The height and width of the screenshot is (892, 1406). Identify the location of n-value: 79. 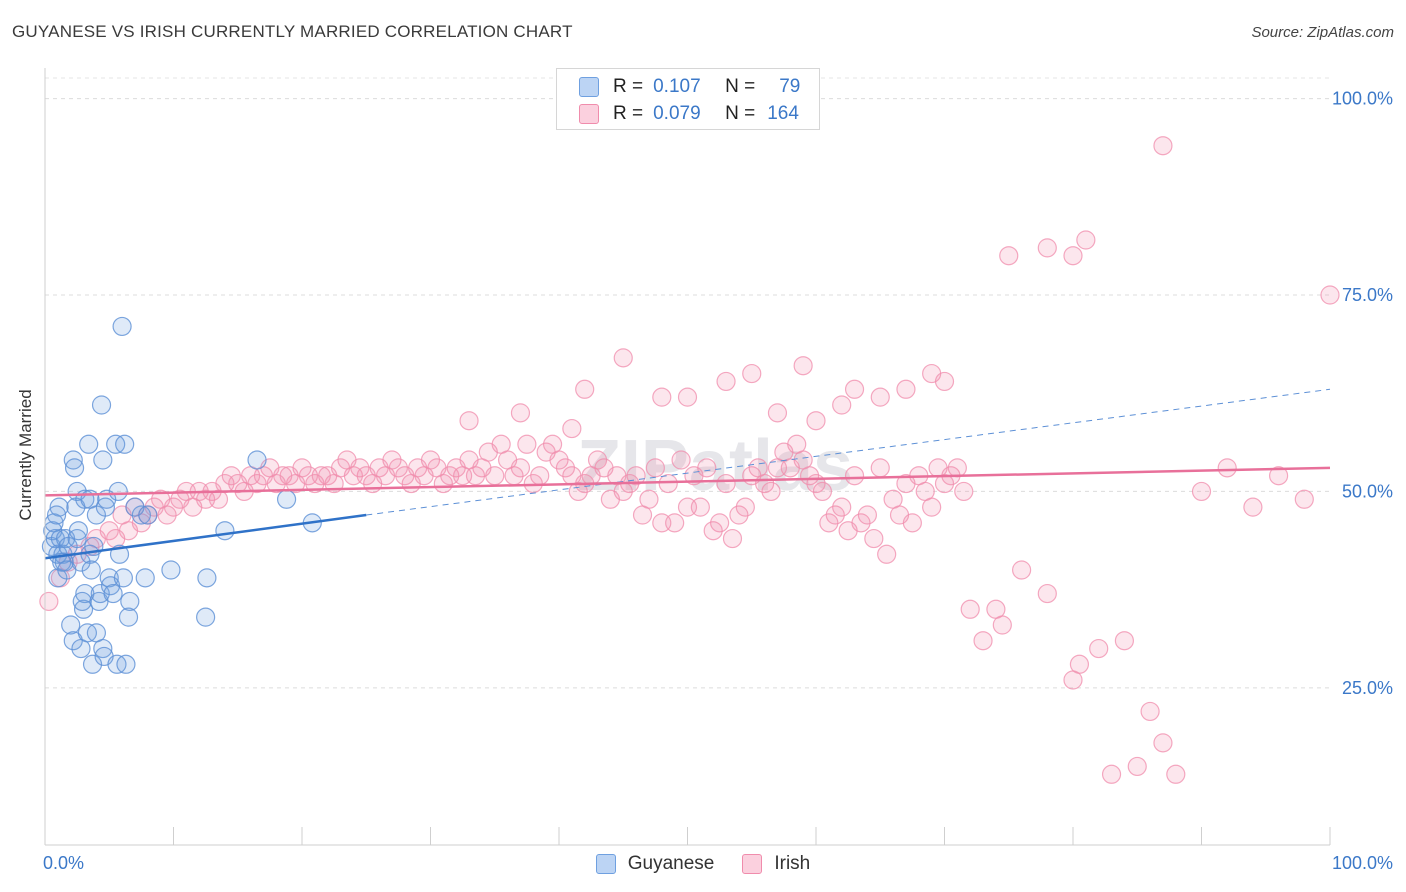
(790, 86).